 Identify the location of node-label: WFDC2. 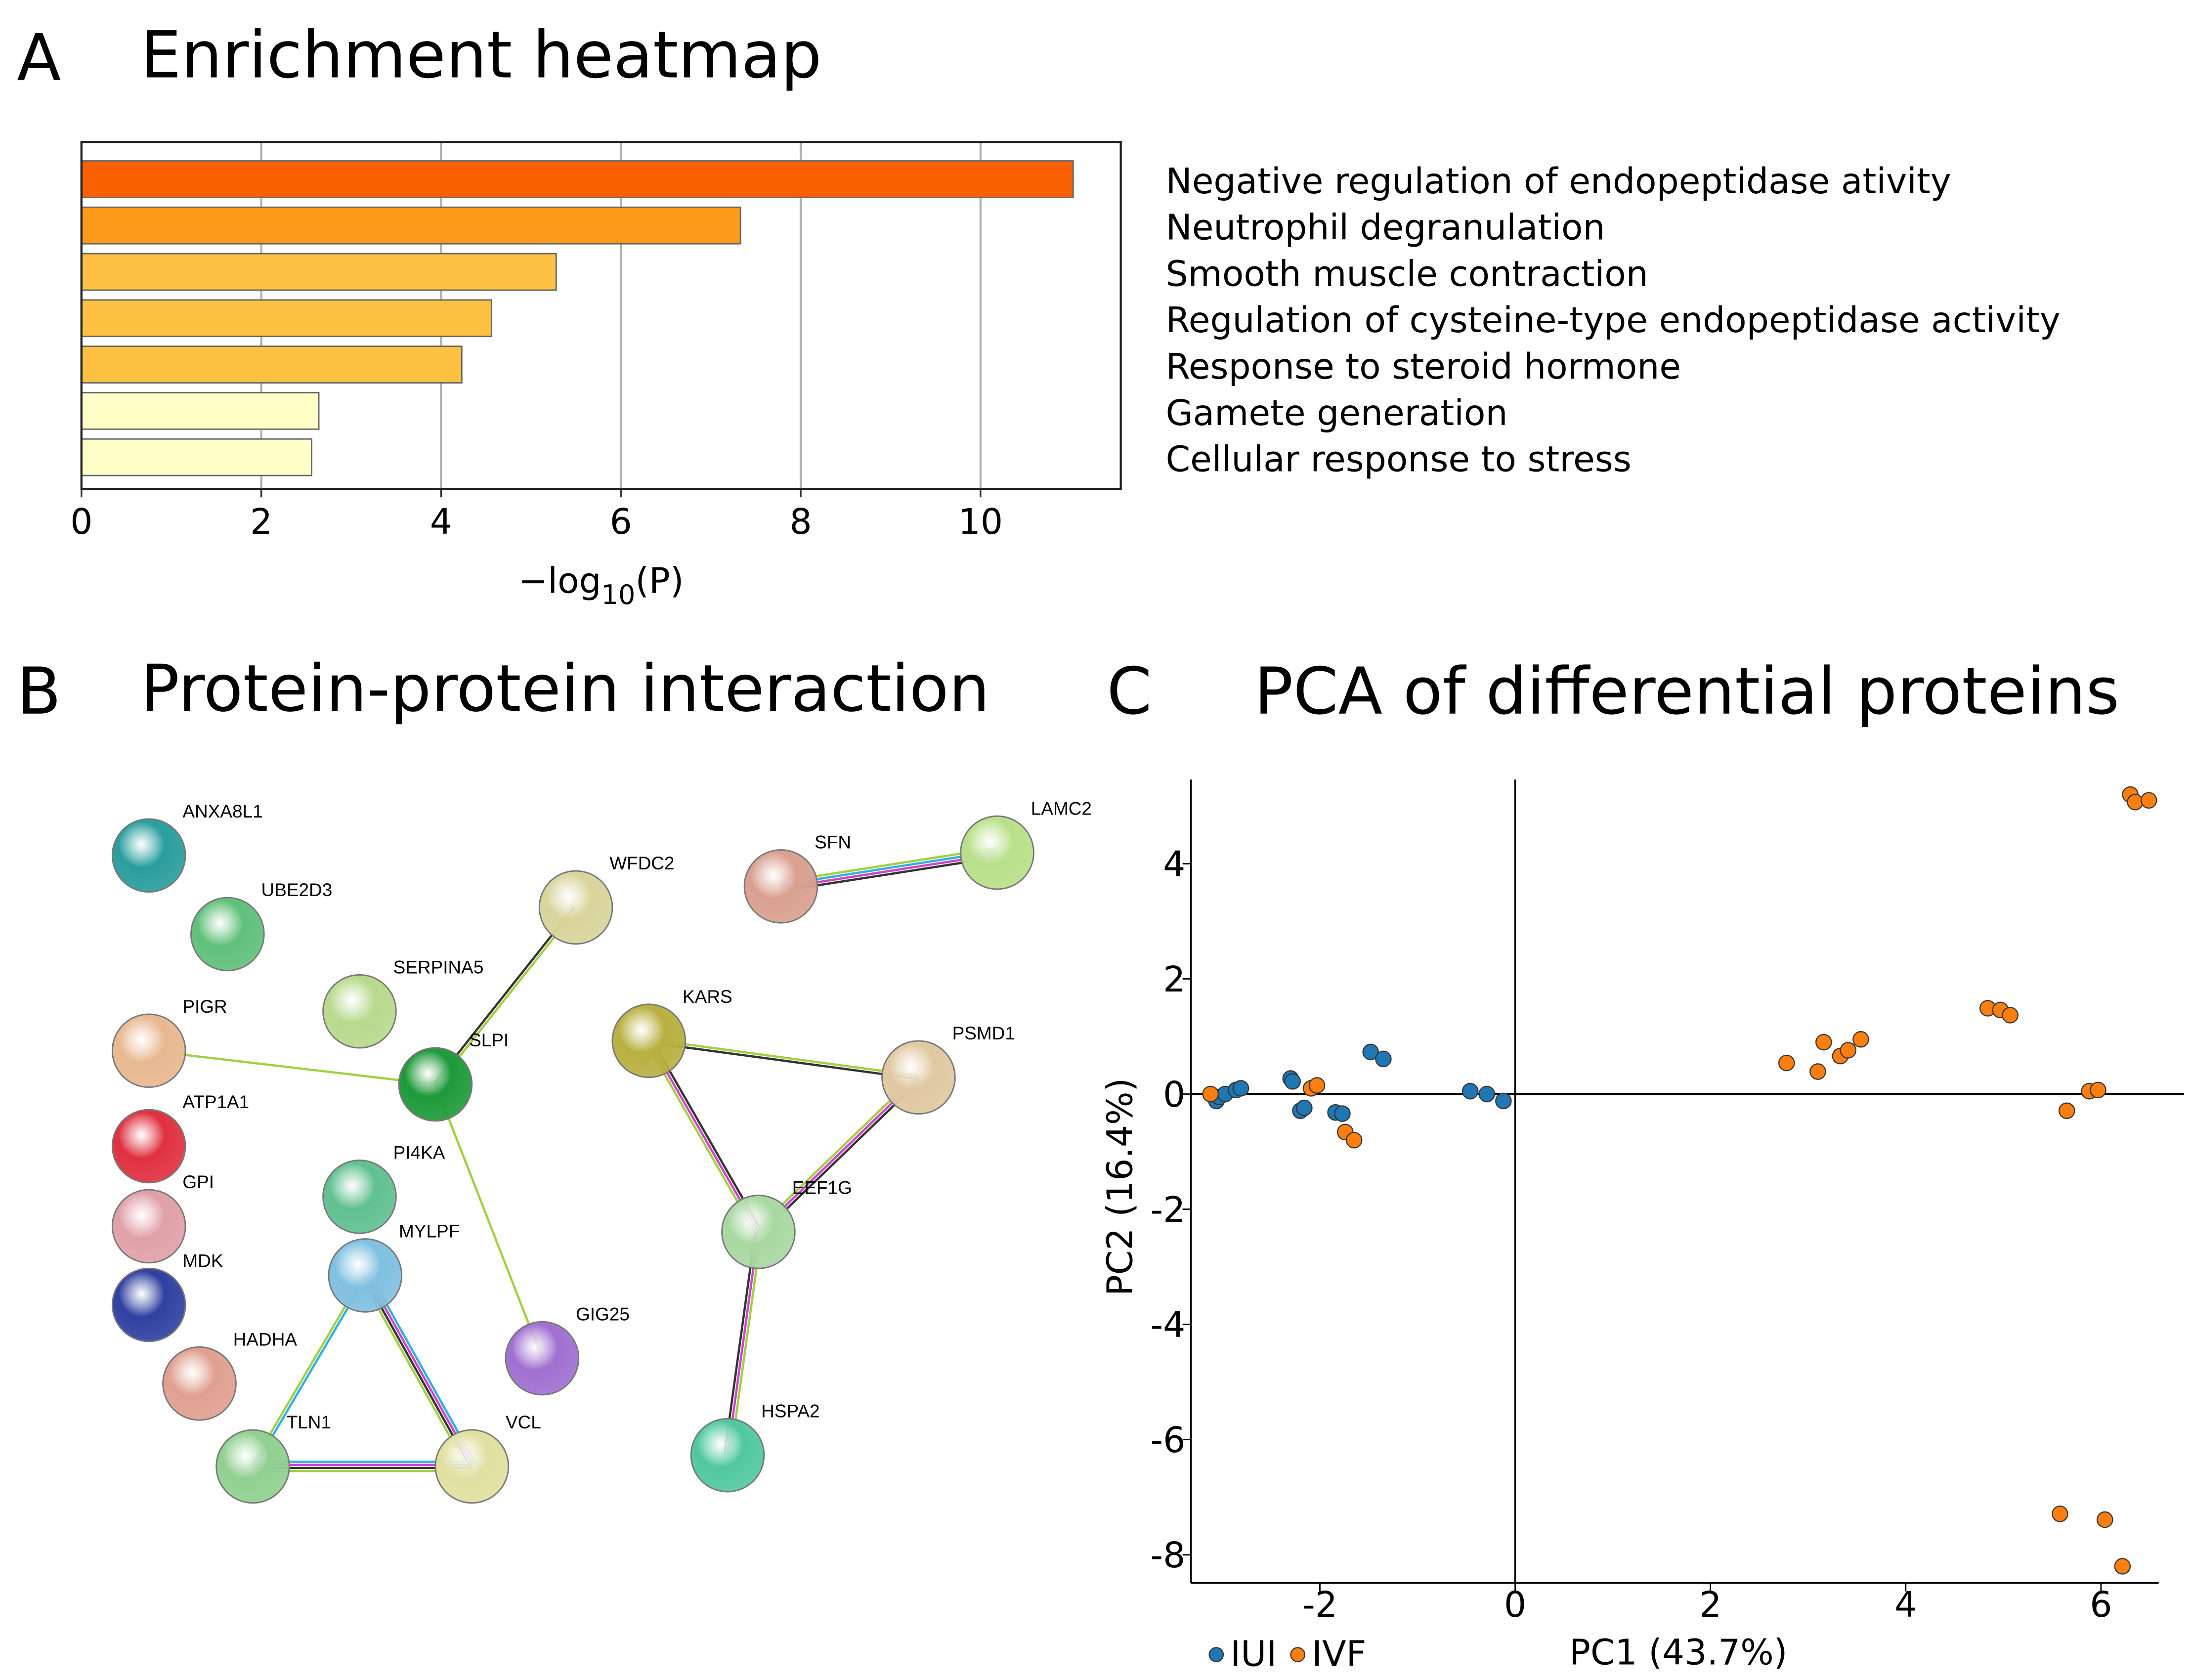
(641, 863).